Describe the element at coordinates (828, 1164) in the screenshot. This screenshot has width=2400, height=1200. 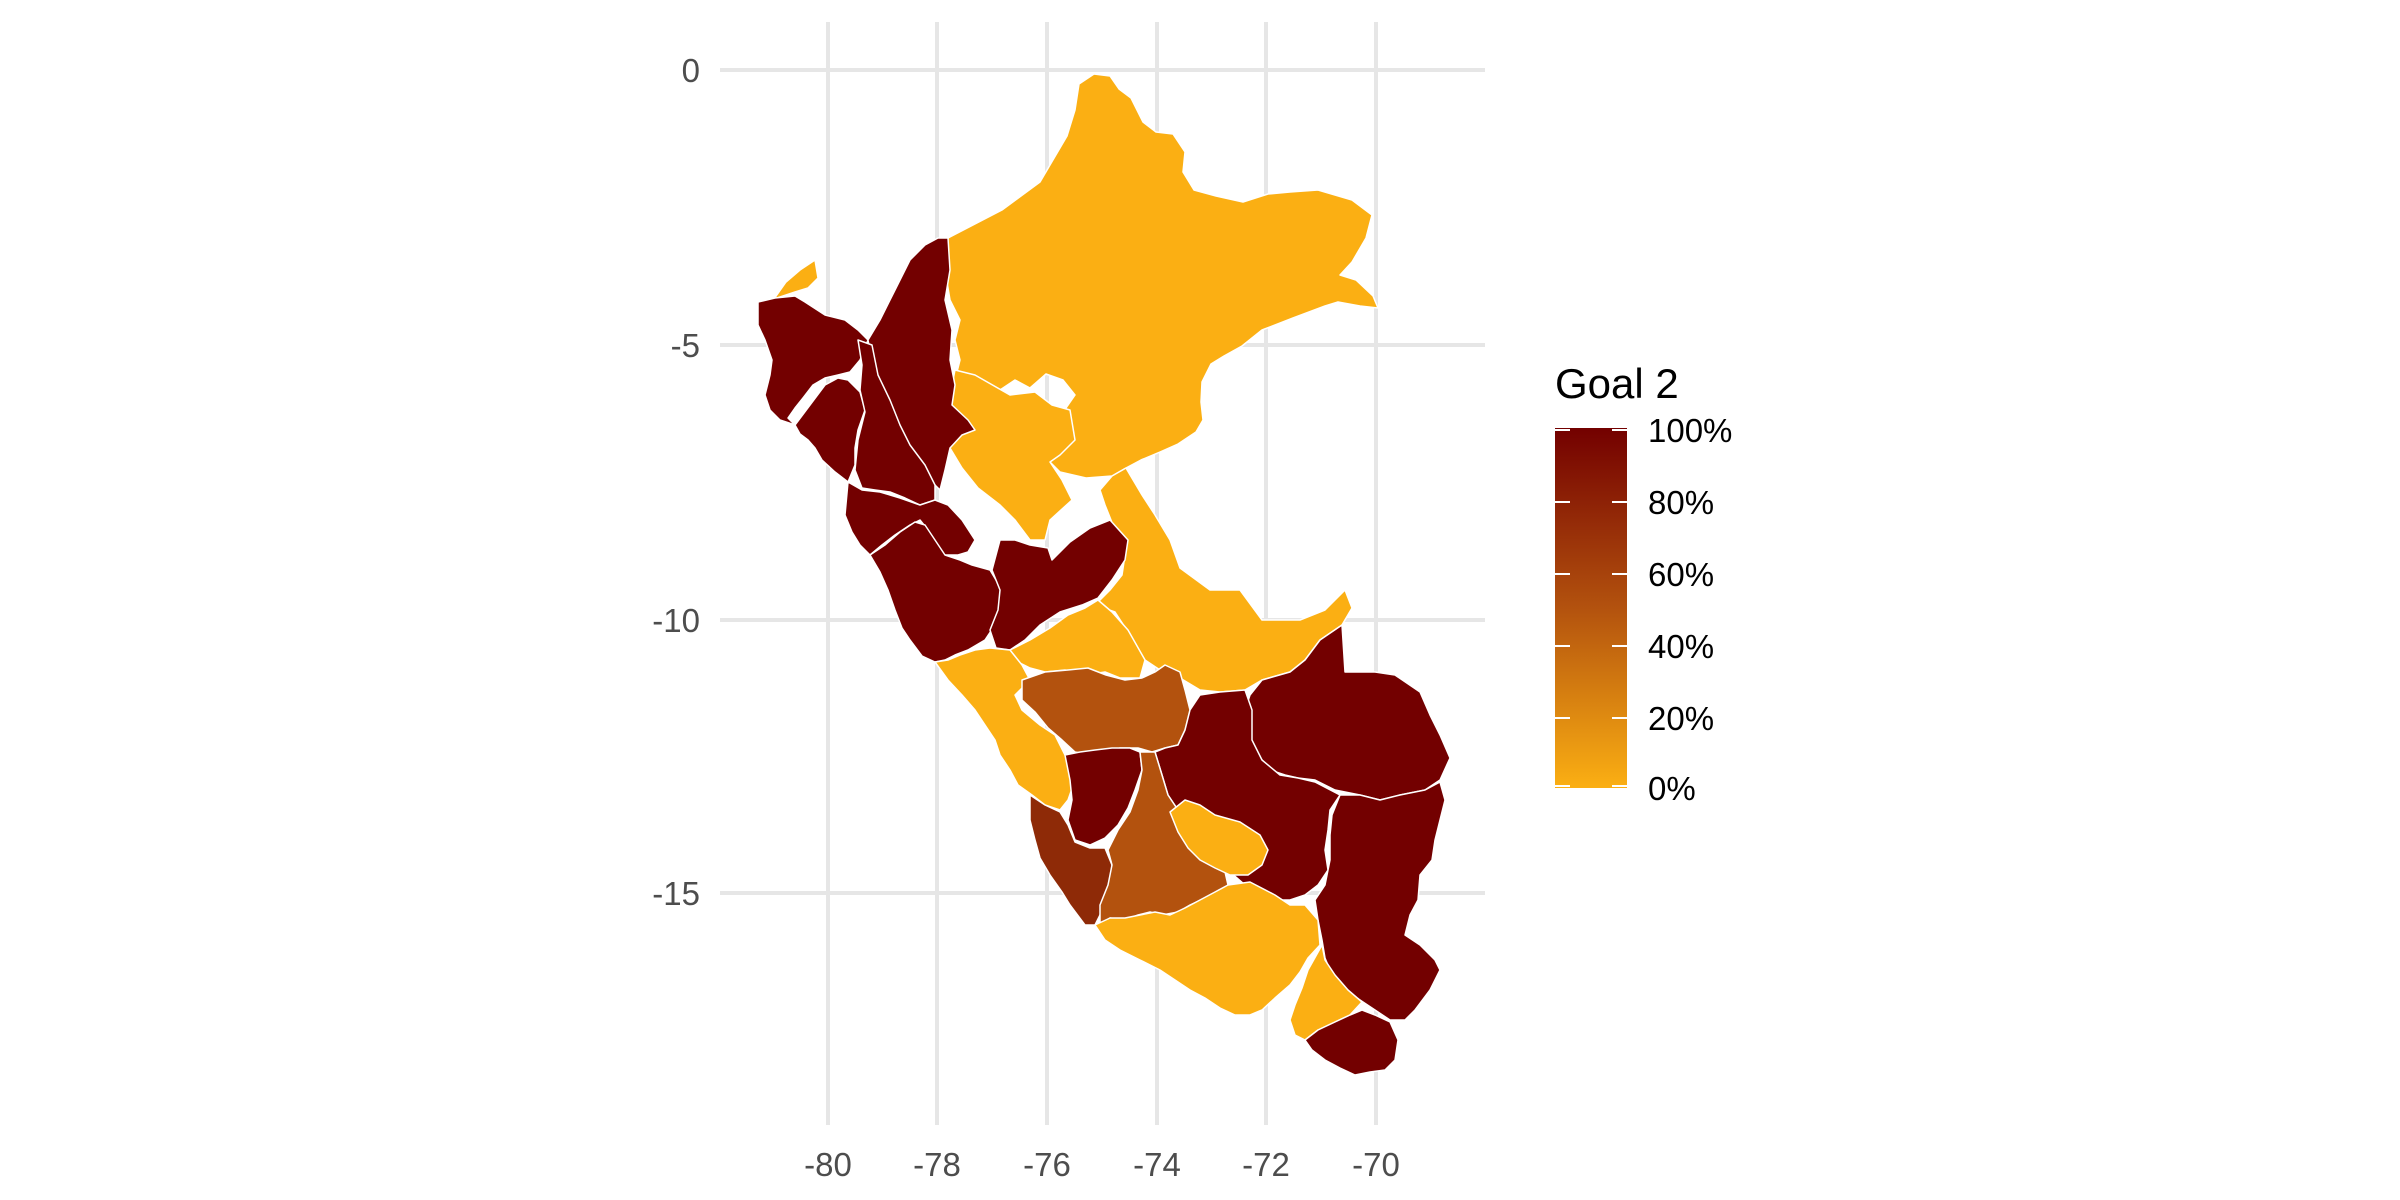
I see `x-tick-label: -80` at that location.